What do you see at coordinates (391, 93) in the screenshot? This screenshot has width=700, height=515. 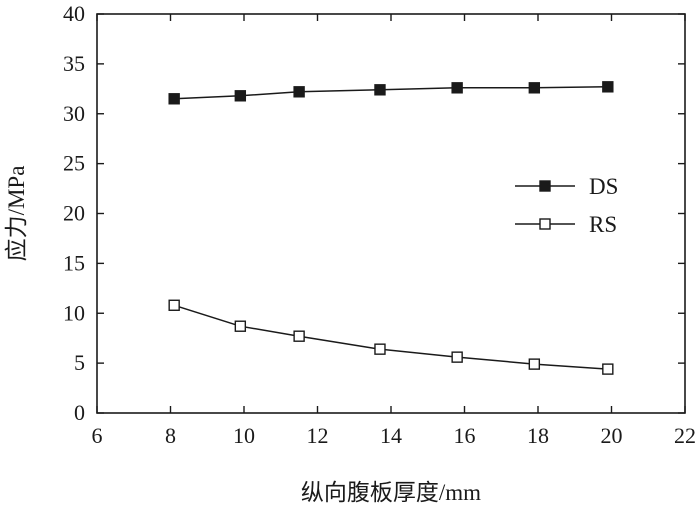 I see `series-ds` at bounding box center [391, 93].